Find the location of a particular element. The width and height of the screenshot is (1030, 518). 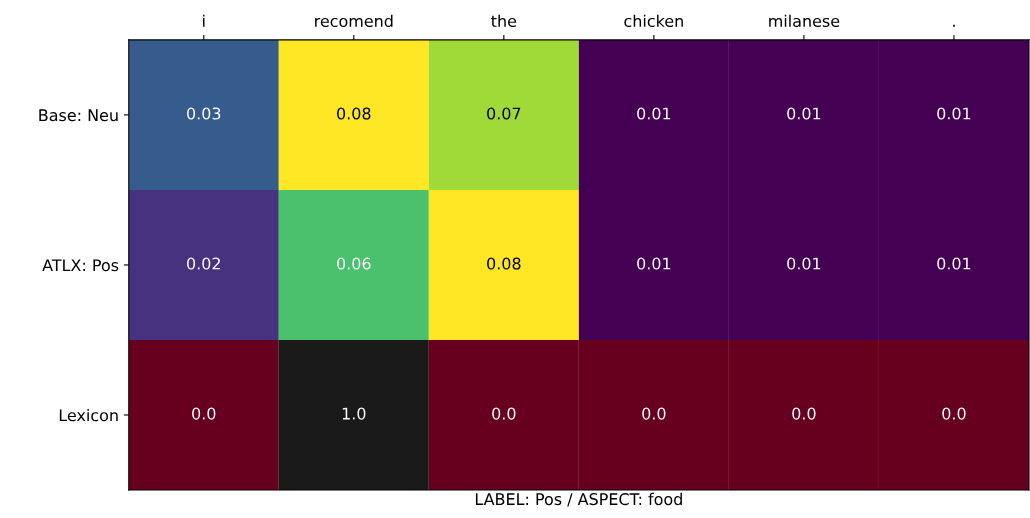

data-label: 1.0 is located at coordinates (354, 413).